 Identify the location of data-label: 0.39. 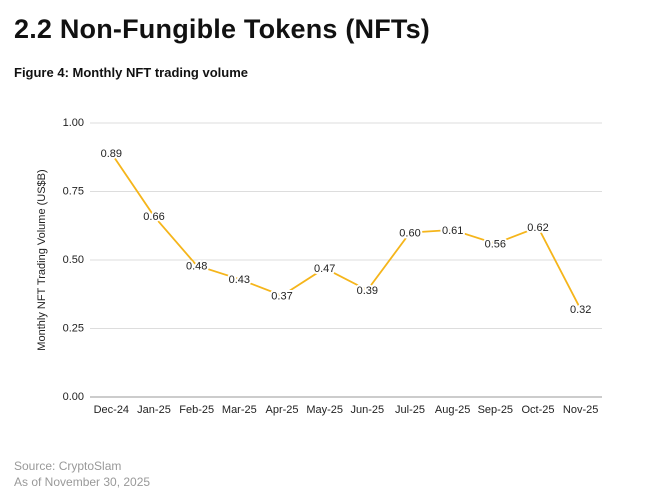
(367, 291).